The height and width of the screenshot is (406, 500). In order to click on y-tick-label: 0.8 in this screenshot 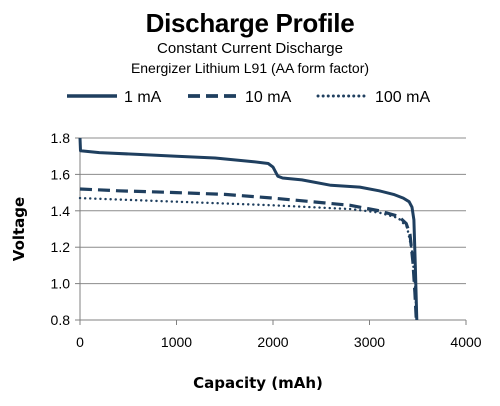, I will do `click(61, 320)`.